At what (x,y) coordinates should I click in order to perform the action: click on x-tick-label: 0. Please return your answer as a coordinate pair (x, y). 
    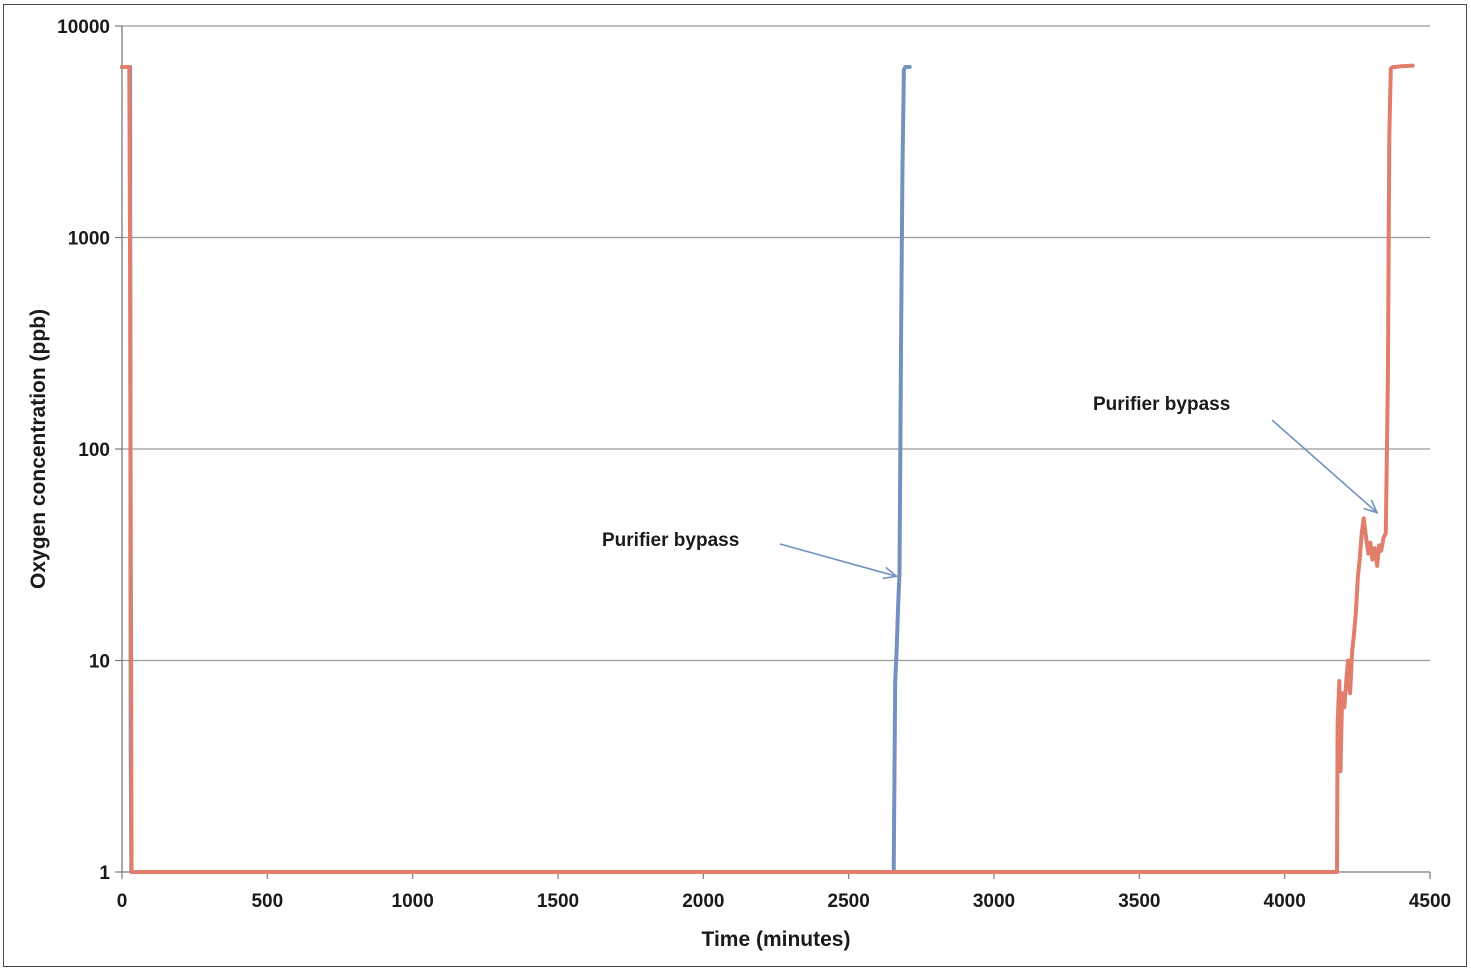
    Looking at the image, I should click on (122, 901).